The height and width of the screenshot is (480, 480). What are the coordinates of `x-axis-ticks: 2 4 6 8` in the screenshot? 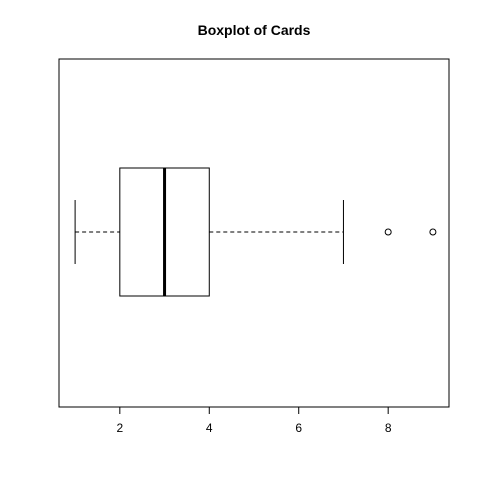 It's located at (254, 421).